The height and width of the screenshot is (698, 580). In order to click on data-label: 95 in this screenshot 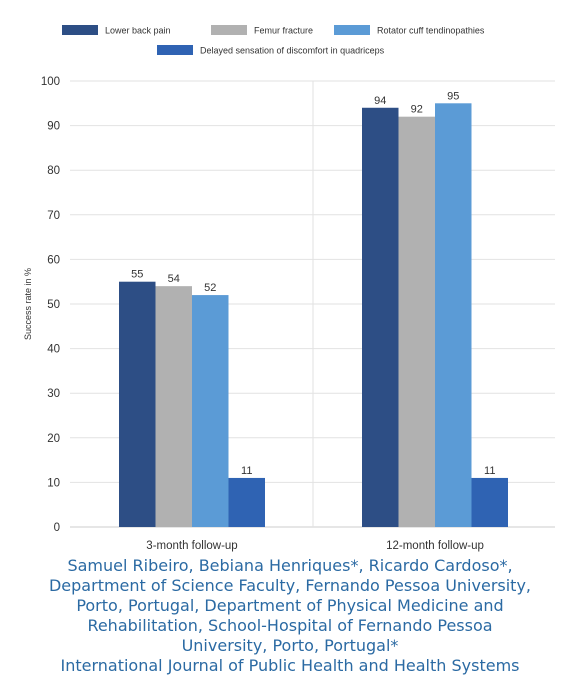, I will do `click(453, 96)`.